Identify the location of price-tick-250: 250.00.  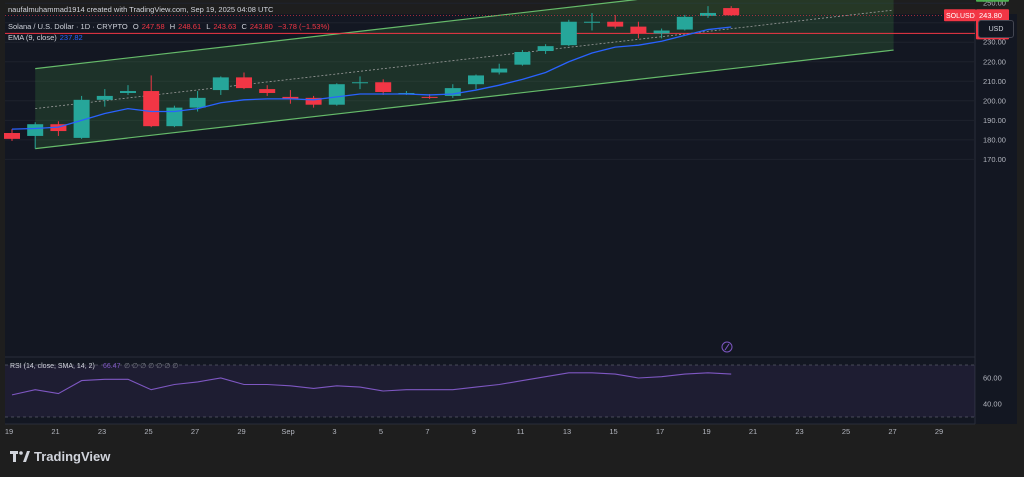
(994, 4).